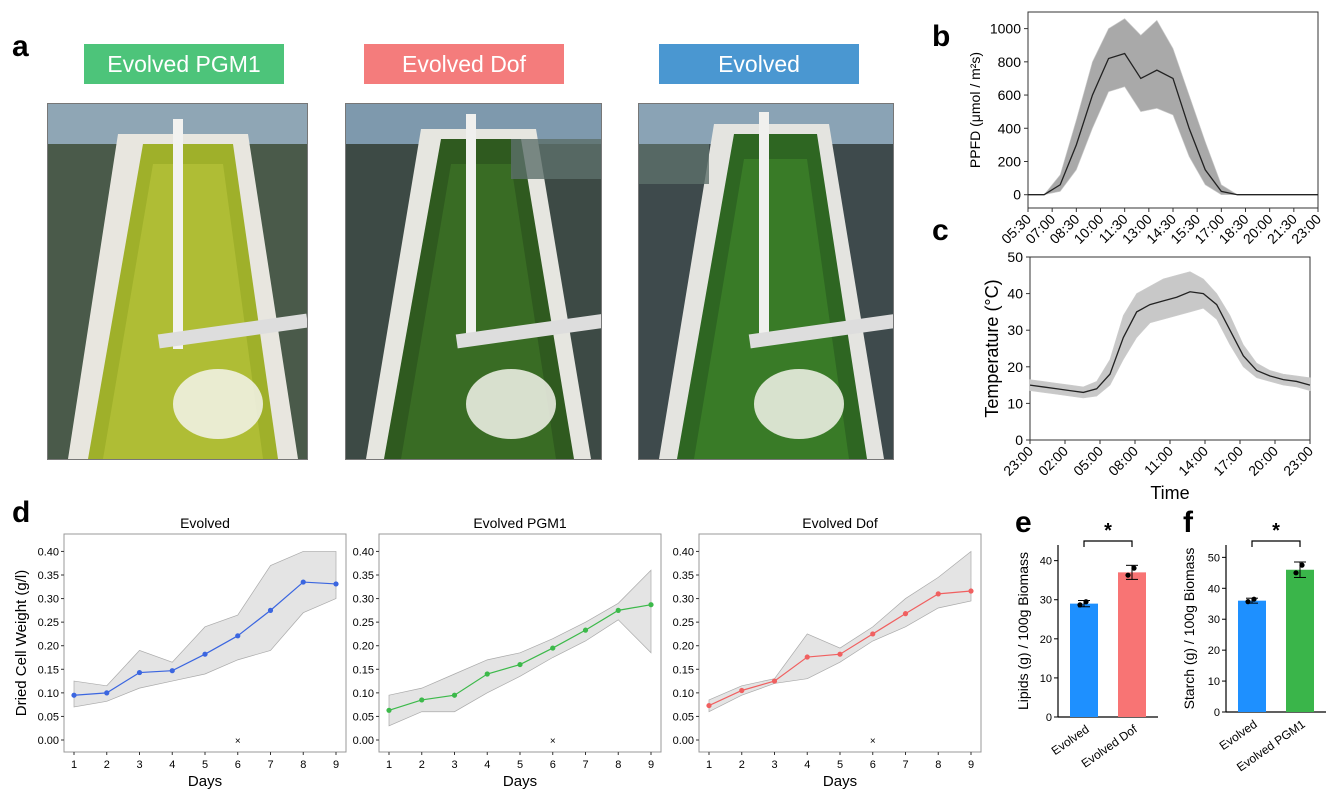 The width and height of the screenshot is (1339, 797). What do you see at coordinates (1010, 62) in the screenshot?
I see `y-tick-label: 800` at bounding box center [1010, 62].